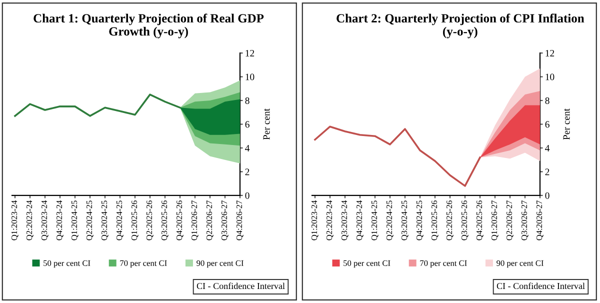  I want to click on chart-title: Chart 1: Quarterly Projection of Real GDP Growth (y-o-y), so click(149, 26).